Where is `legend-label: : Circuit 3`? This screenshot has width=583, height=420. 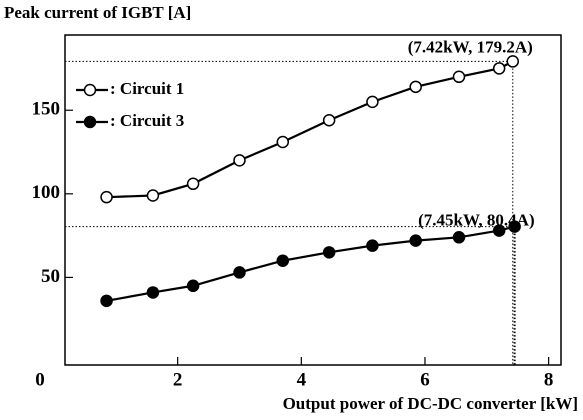 legend-label: : Circuit 3 is located at coordinates (147, 120).